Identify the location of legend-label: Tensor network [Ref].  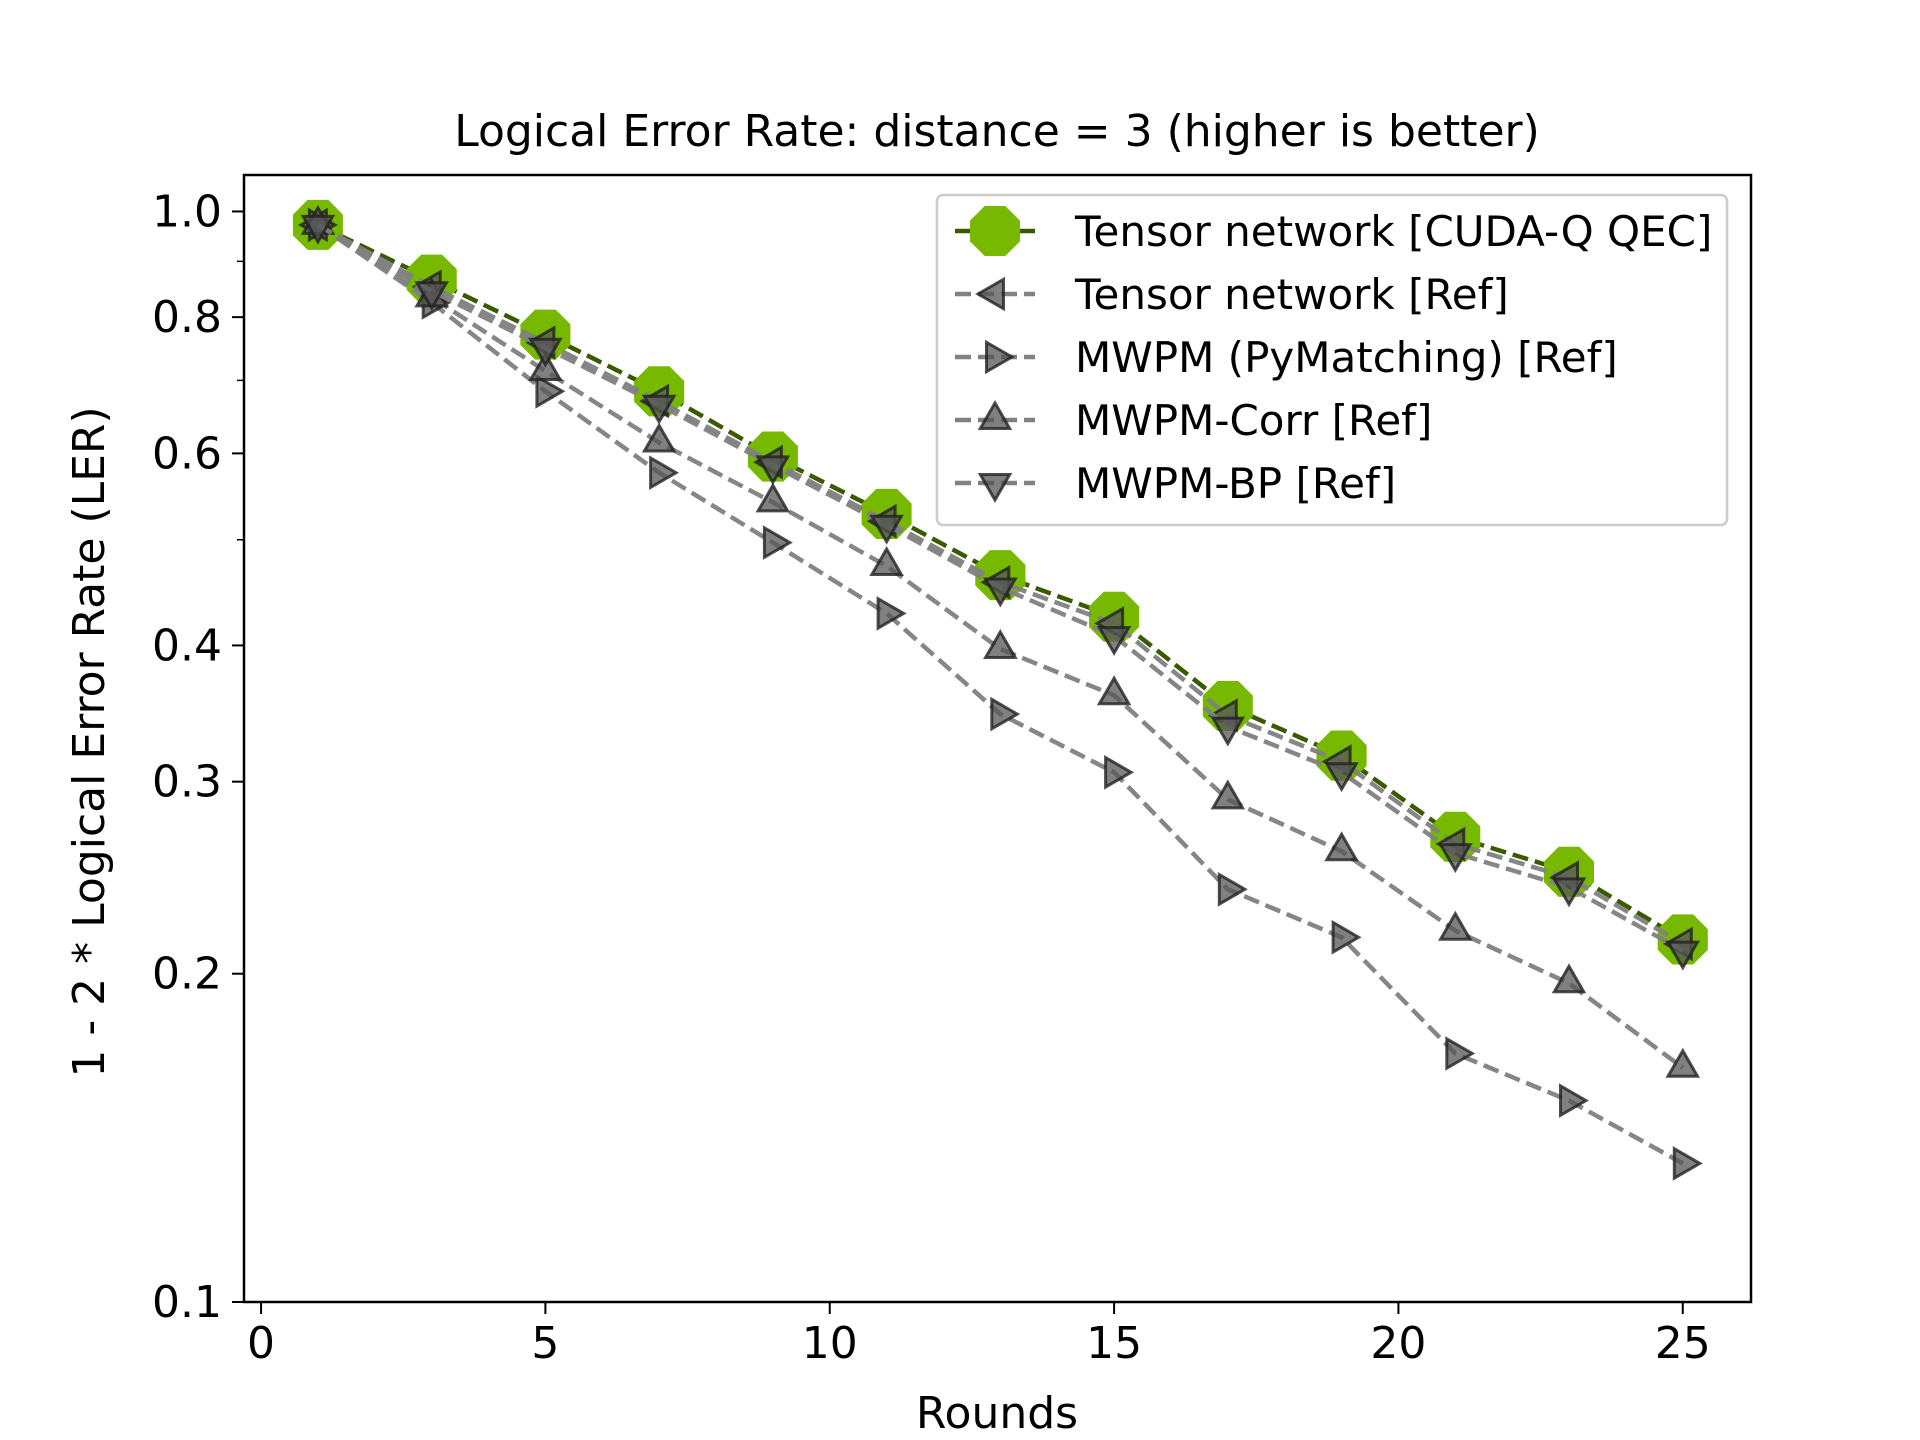
(1291, 294).